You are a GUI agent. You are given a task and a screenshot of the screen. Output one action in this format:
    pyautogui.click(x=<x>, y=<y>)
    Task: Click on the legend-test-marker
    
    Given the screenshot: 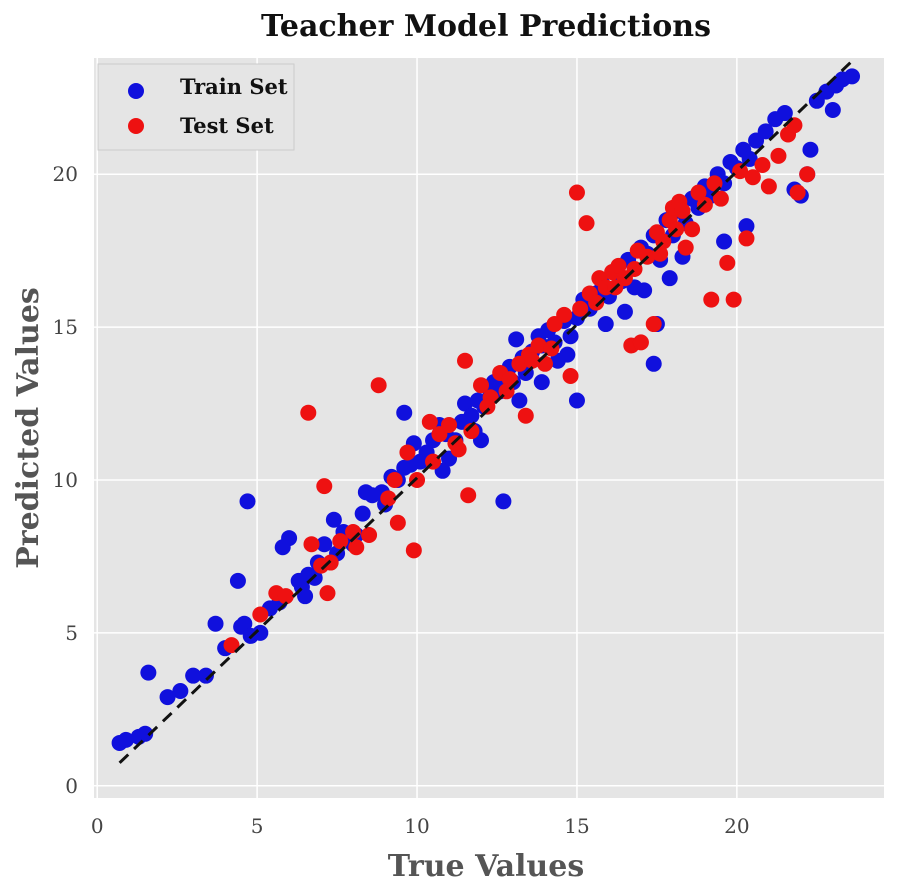 What is the action you would take?
    pyautogui.click(x=136, y=126)
    